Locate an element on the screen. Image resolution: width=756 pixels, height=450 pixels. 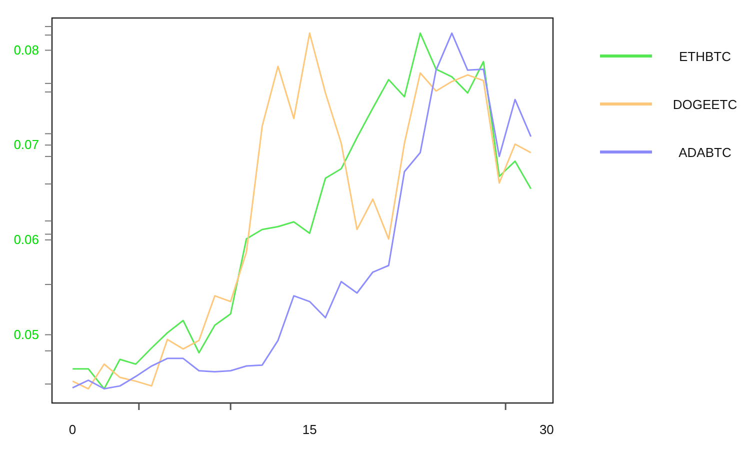
x-tick-label: 30 is located at coordinates (546, 430).